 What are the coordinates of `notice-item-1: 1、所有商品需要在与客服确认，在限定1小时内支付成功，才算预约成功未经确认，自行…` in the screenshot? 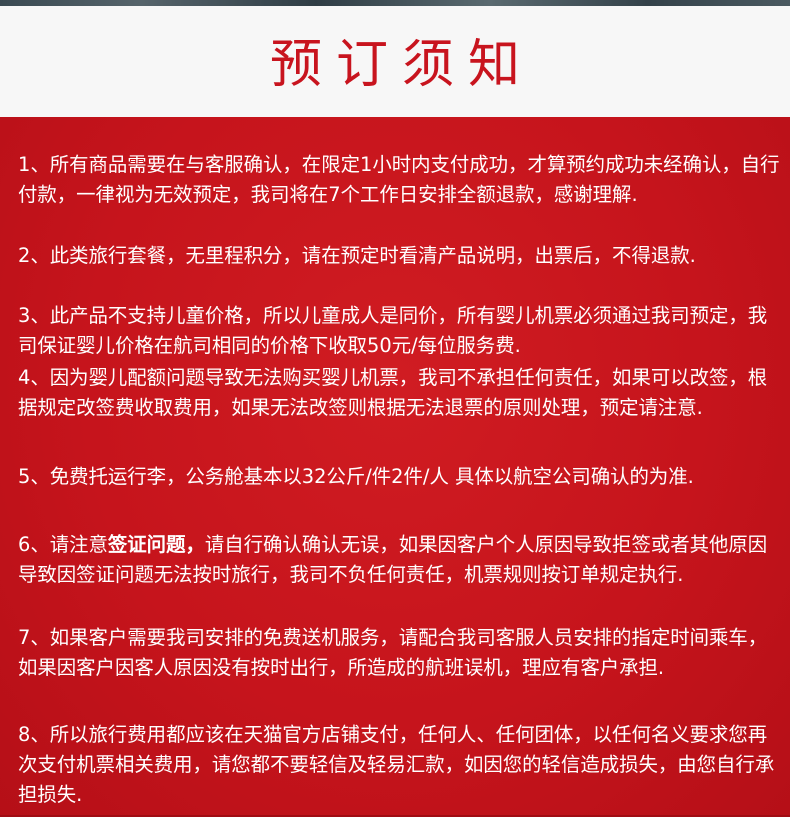 It's located at (399, 179).